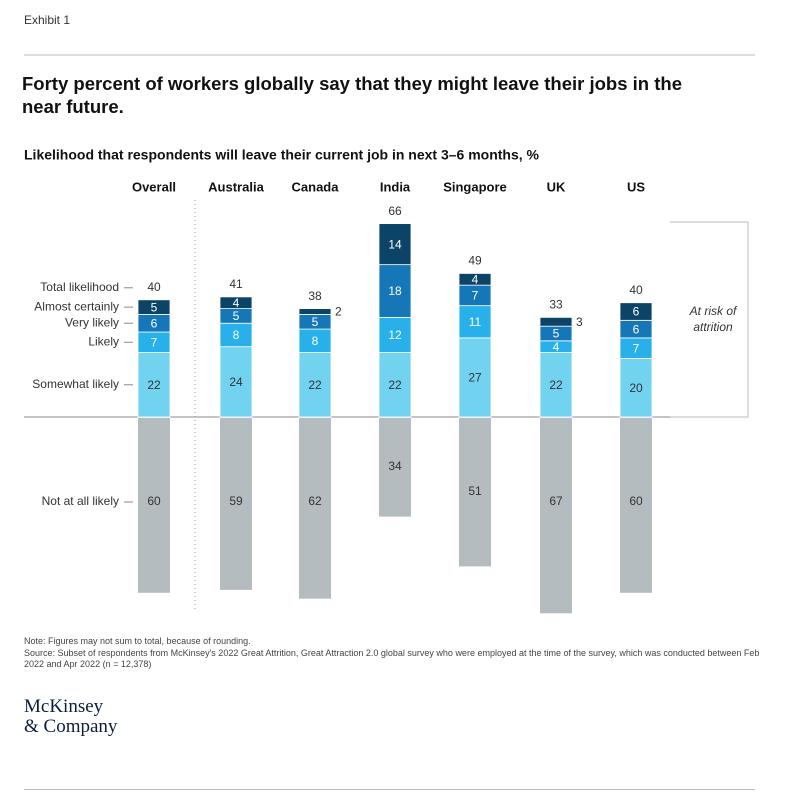 This screenshot has width=787, height=804. Describe the element at coordinates (338, 312) in the screenshot. I see `value-label: 2` at that location.